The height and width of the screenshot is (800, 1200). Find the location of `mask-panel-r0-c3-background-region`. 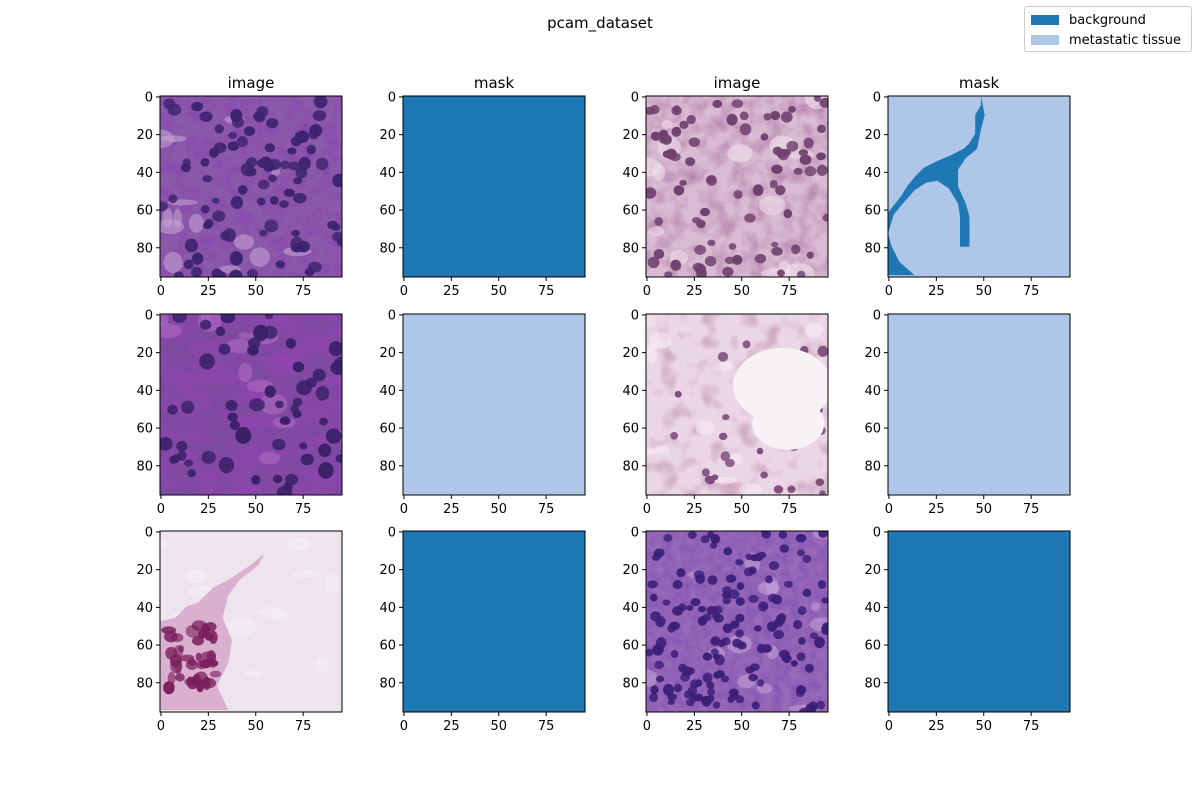

mask-panel-r0-c3-background-region is located at coordinates (936, 186).